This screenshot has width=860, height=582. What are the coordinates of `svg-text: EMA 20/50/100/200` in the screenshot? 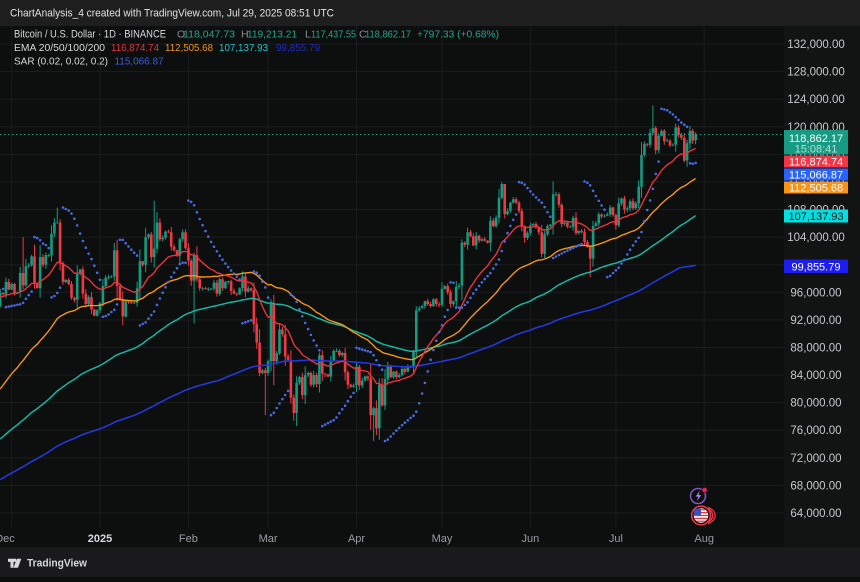 It's located at (59, 48).